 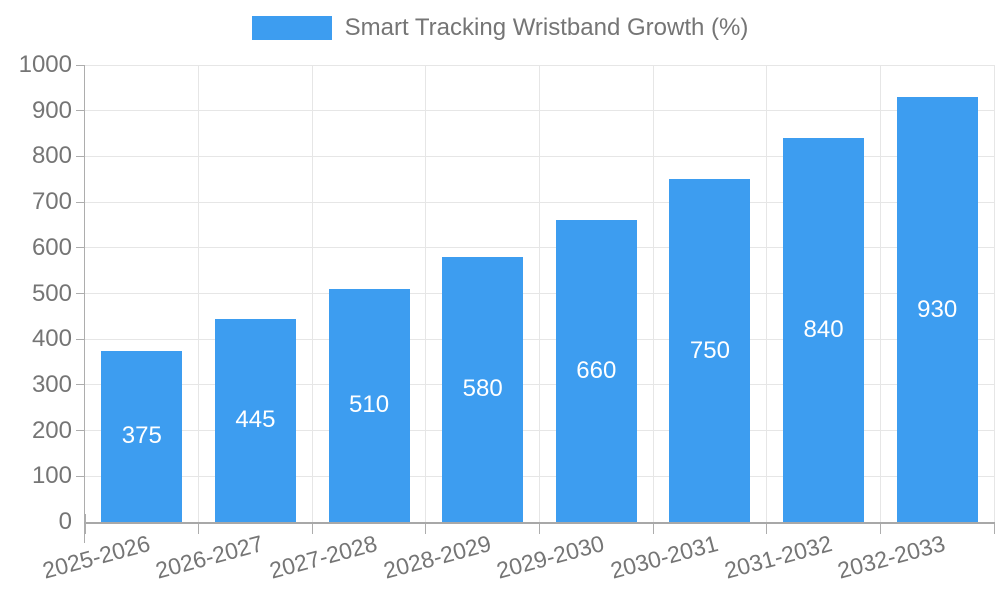 I want to click on x-axis-tick-label: 2030-2031, so click(x=664, y=557).